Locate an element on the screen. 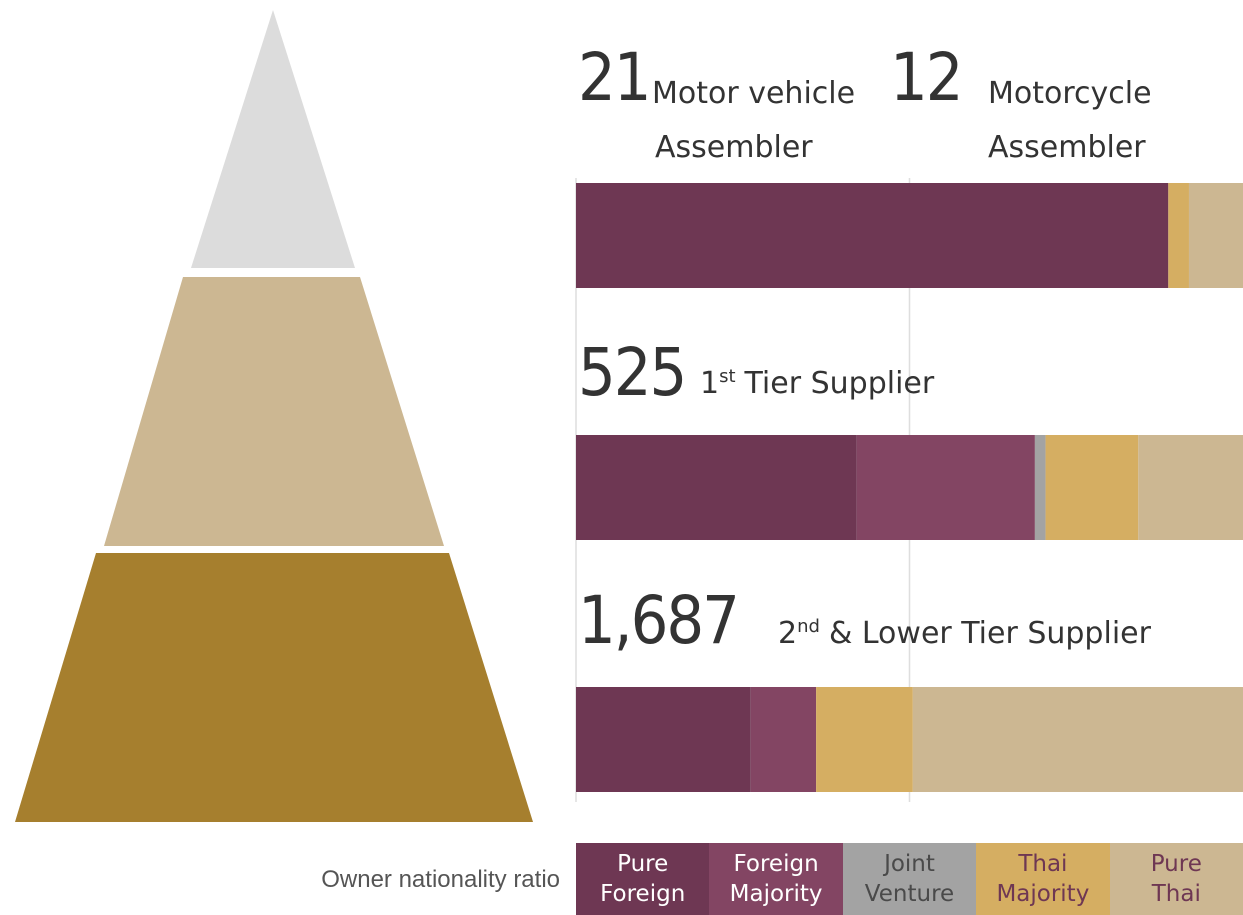 This screenshot has height=915, width=1243. legend-item: Pure Foreign is located at coordinates (643, 879).